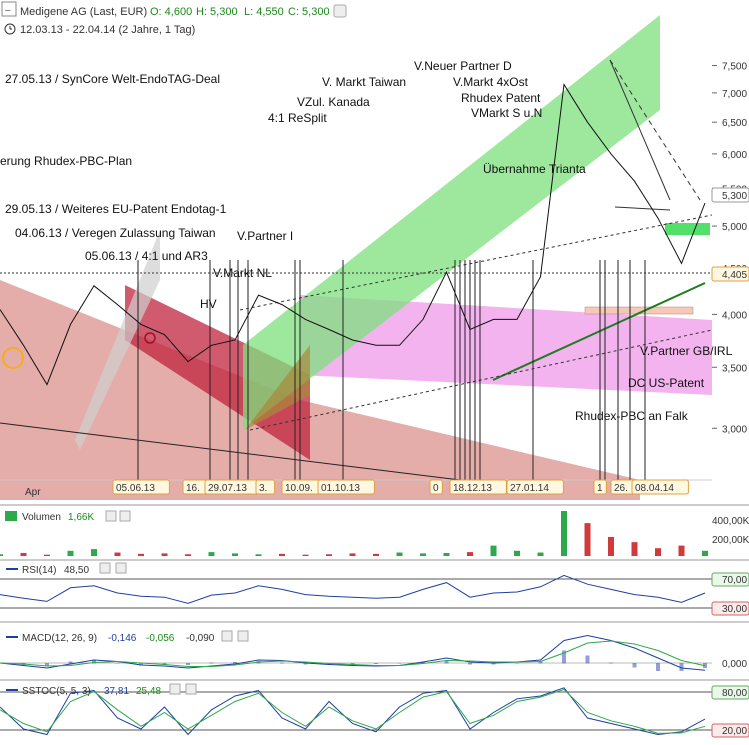  Describe the element at coordinates (472, 488) in the screenshot. I see `date-label: 18.12.13` at that location.